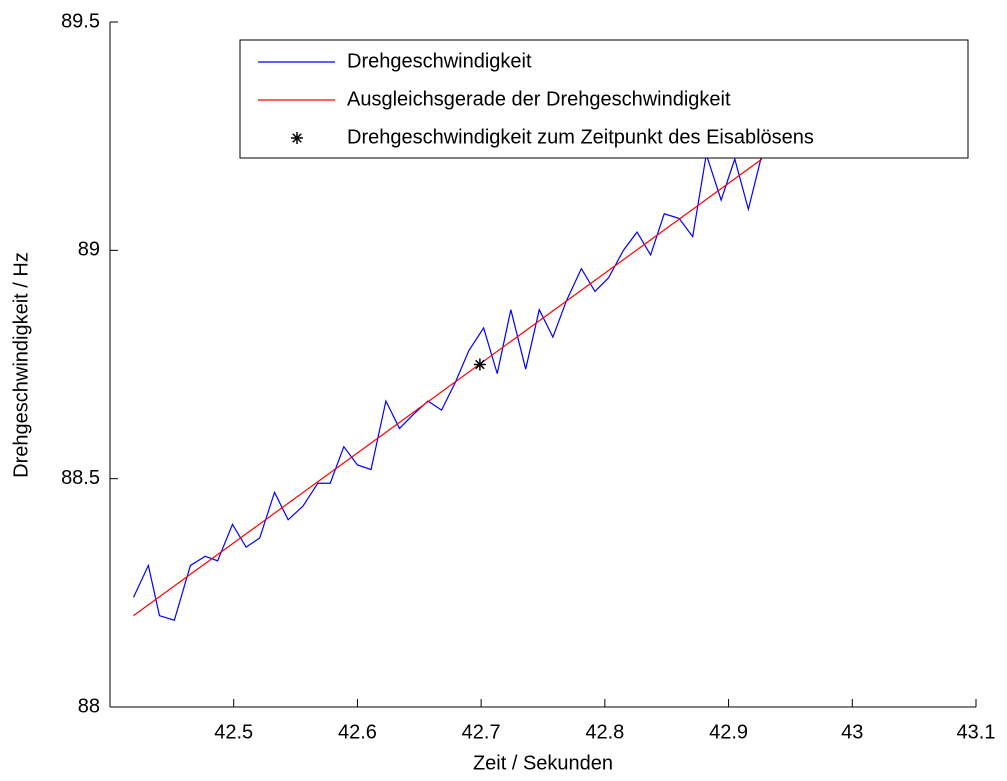  I want to click on legend-marker, so click(297, 138).